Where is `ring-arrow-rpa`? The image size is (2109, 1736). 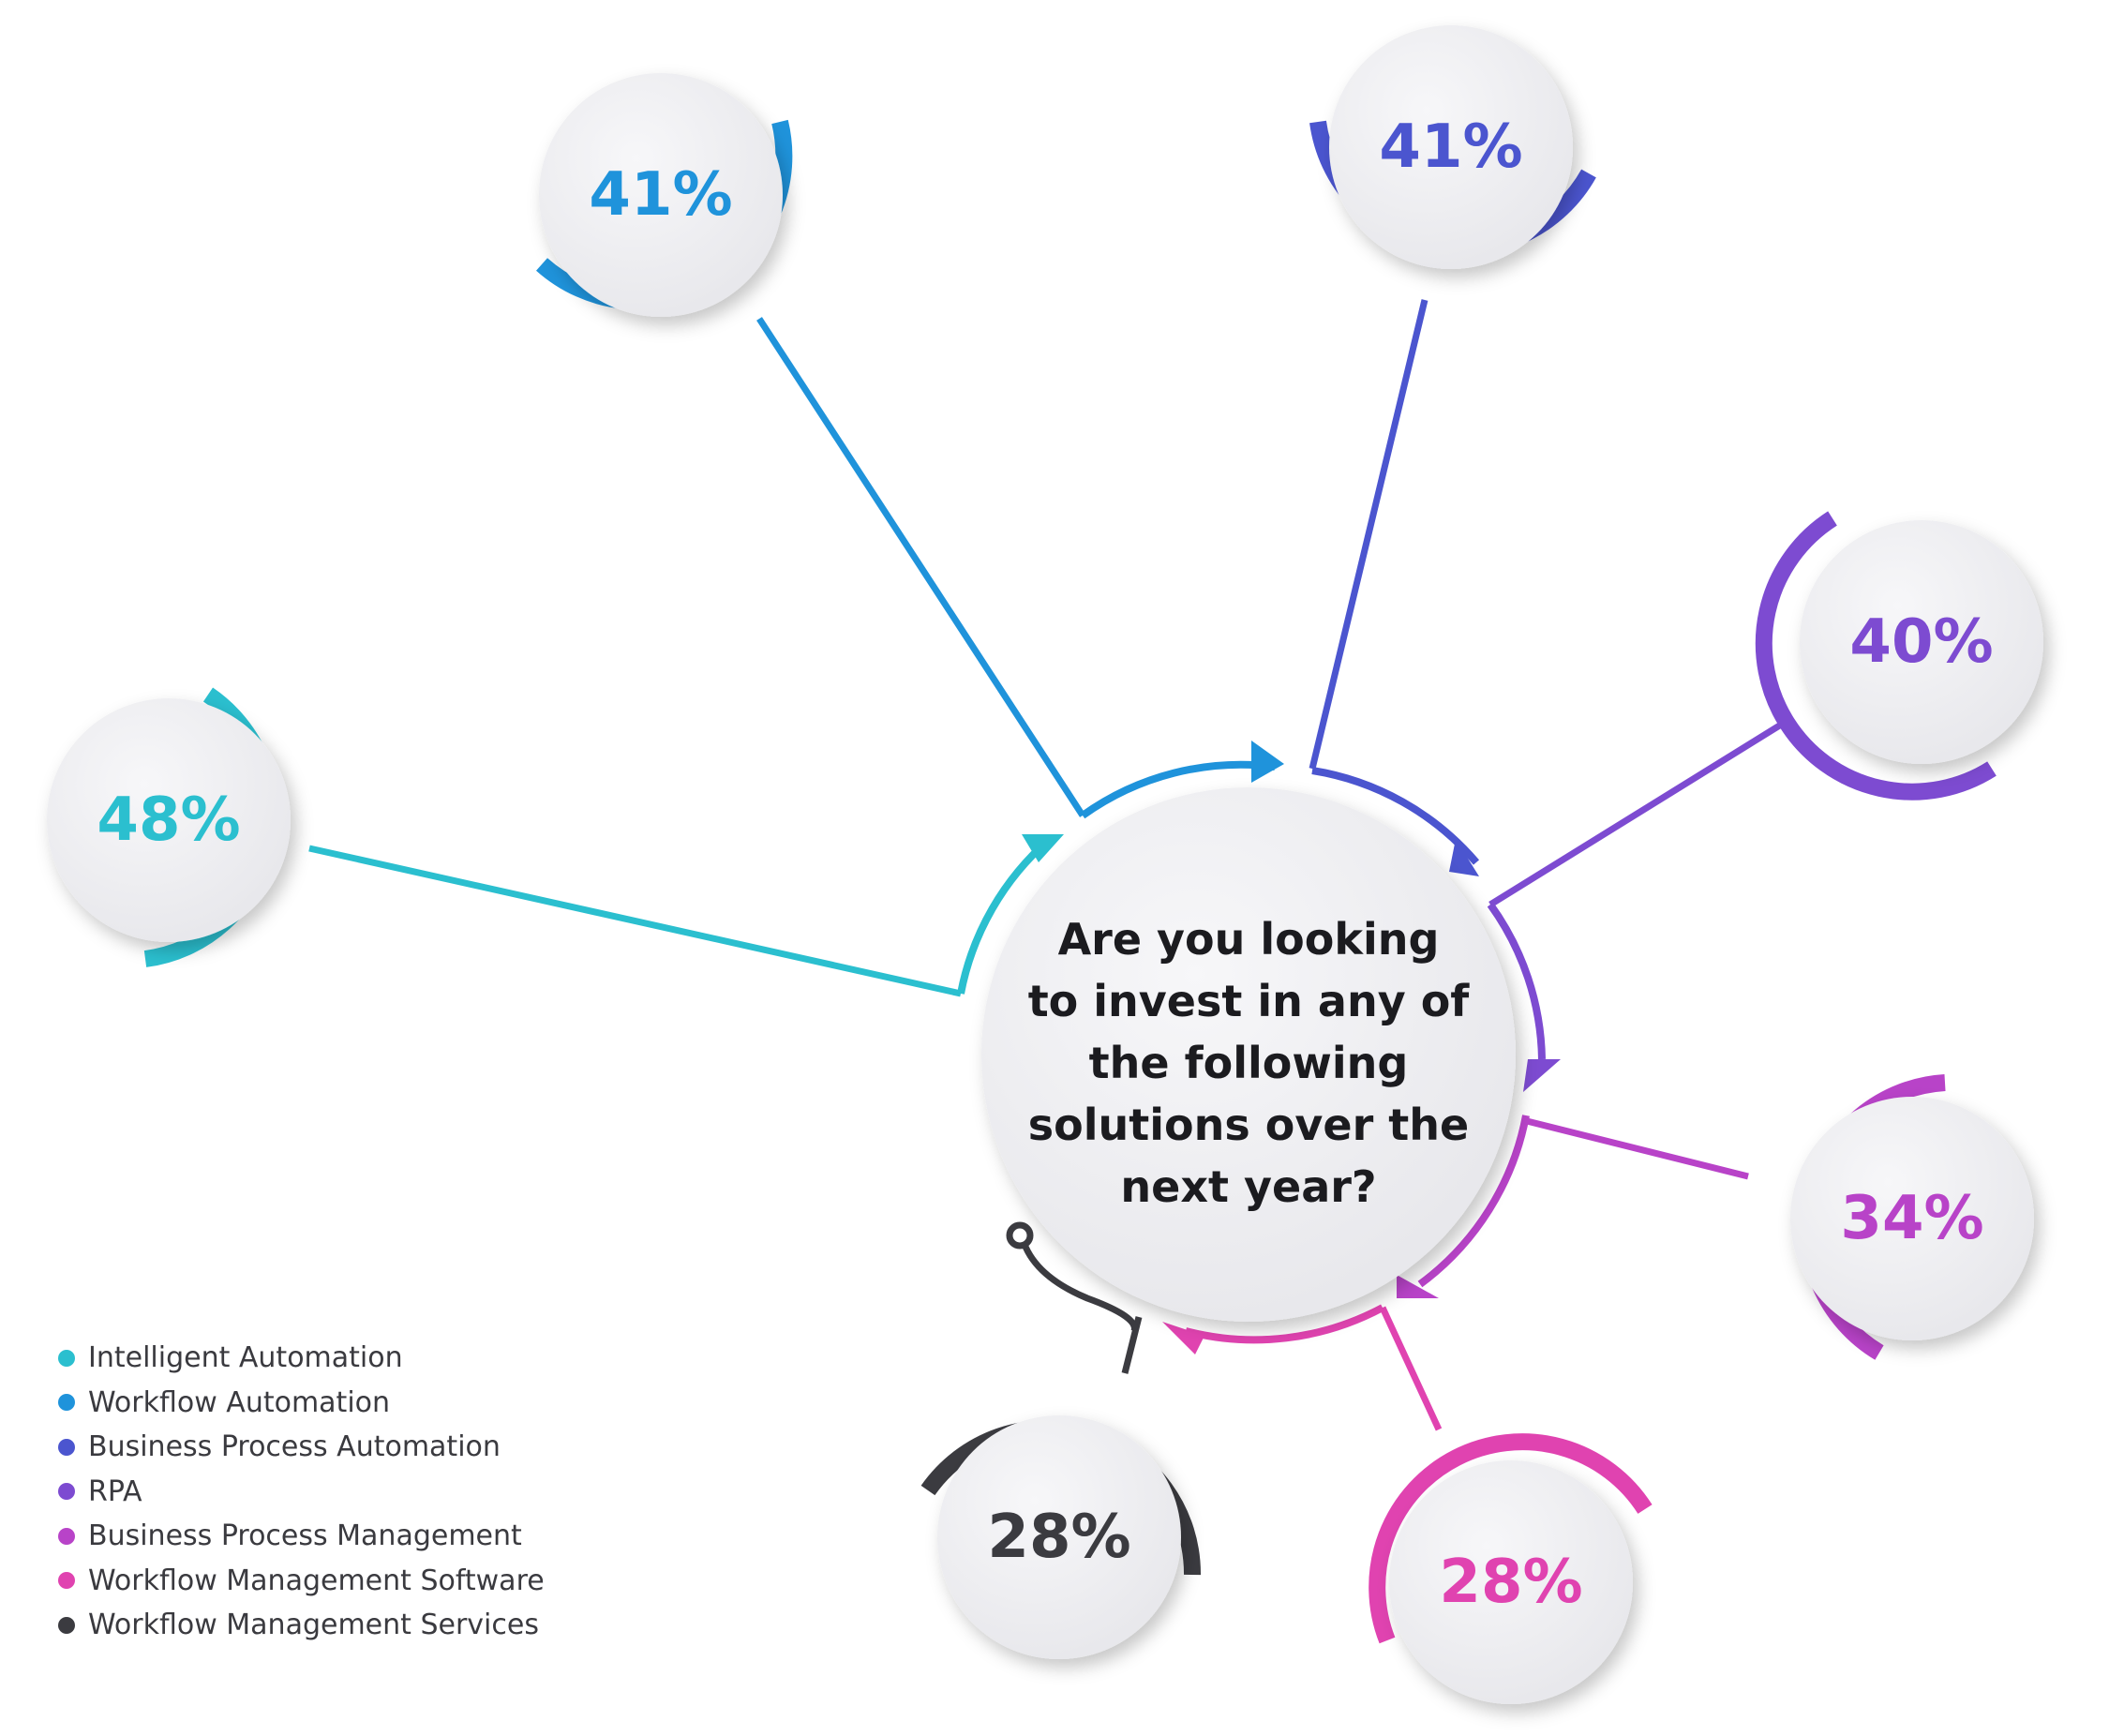 ring-arrow-rpa is located at coordinates (1542, 1075).